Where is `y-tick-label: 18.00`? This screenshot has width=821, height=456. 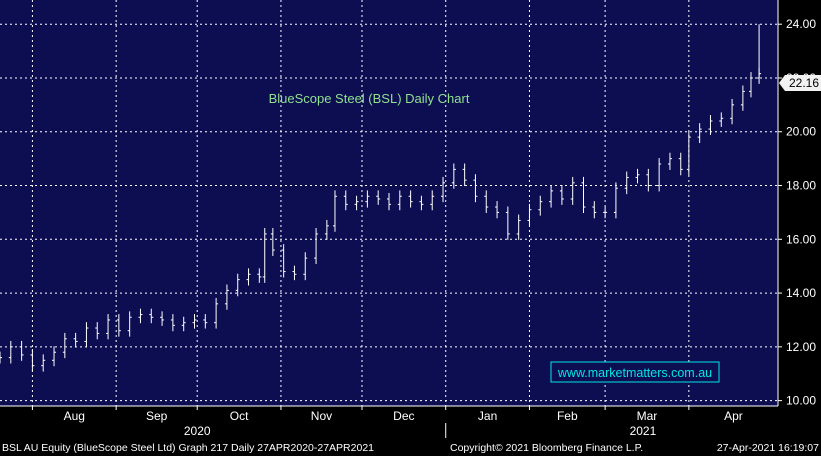
y-tick-label: 18.00 is located at coordinates (801, 186).